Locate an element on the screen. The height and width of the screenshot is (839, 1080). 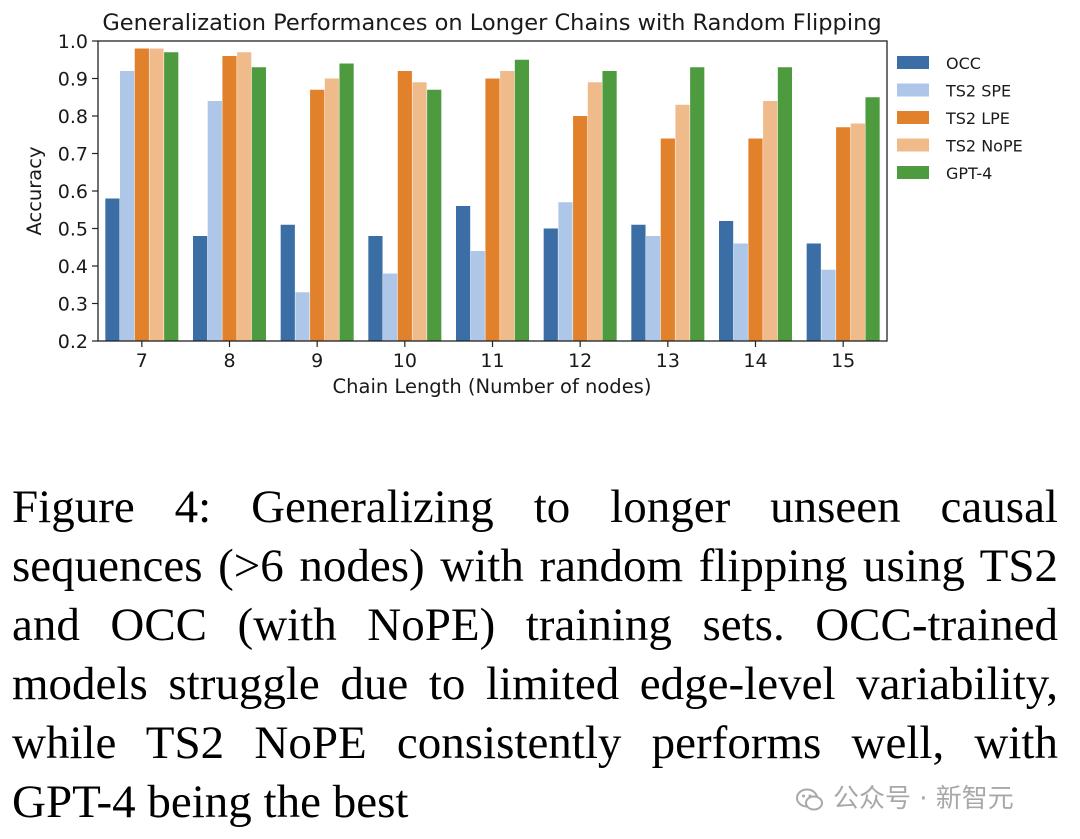
x-tick-label: 14 is located at coordinates (755, 361).